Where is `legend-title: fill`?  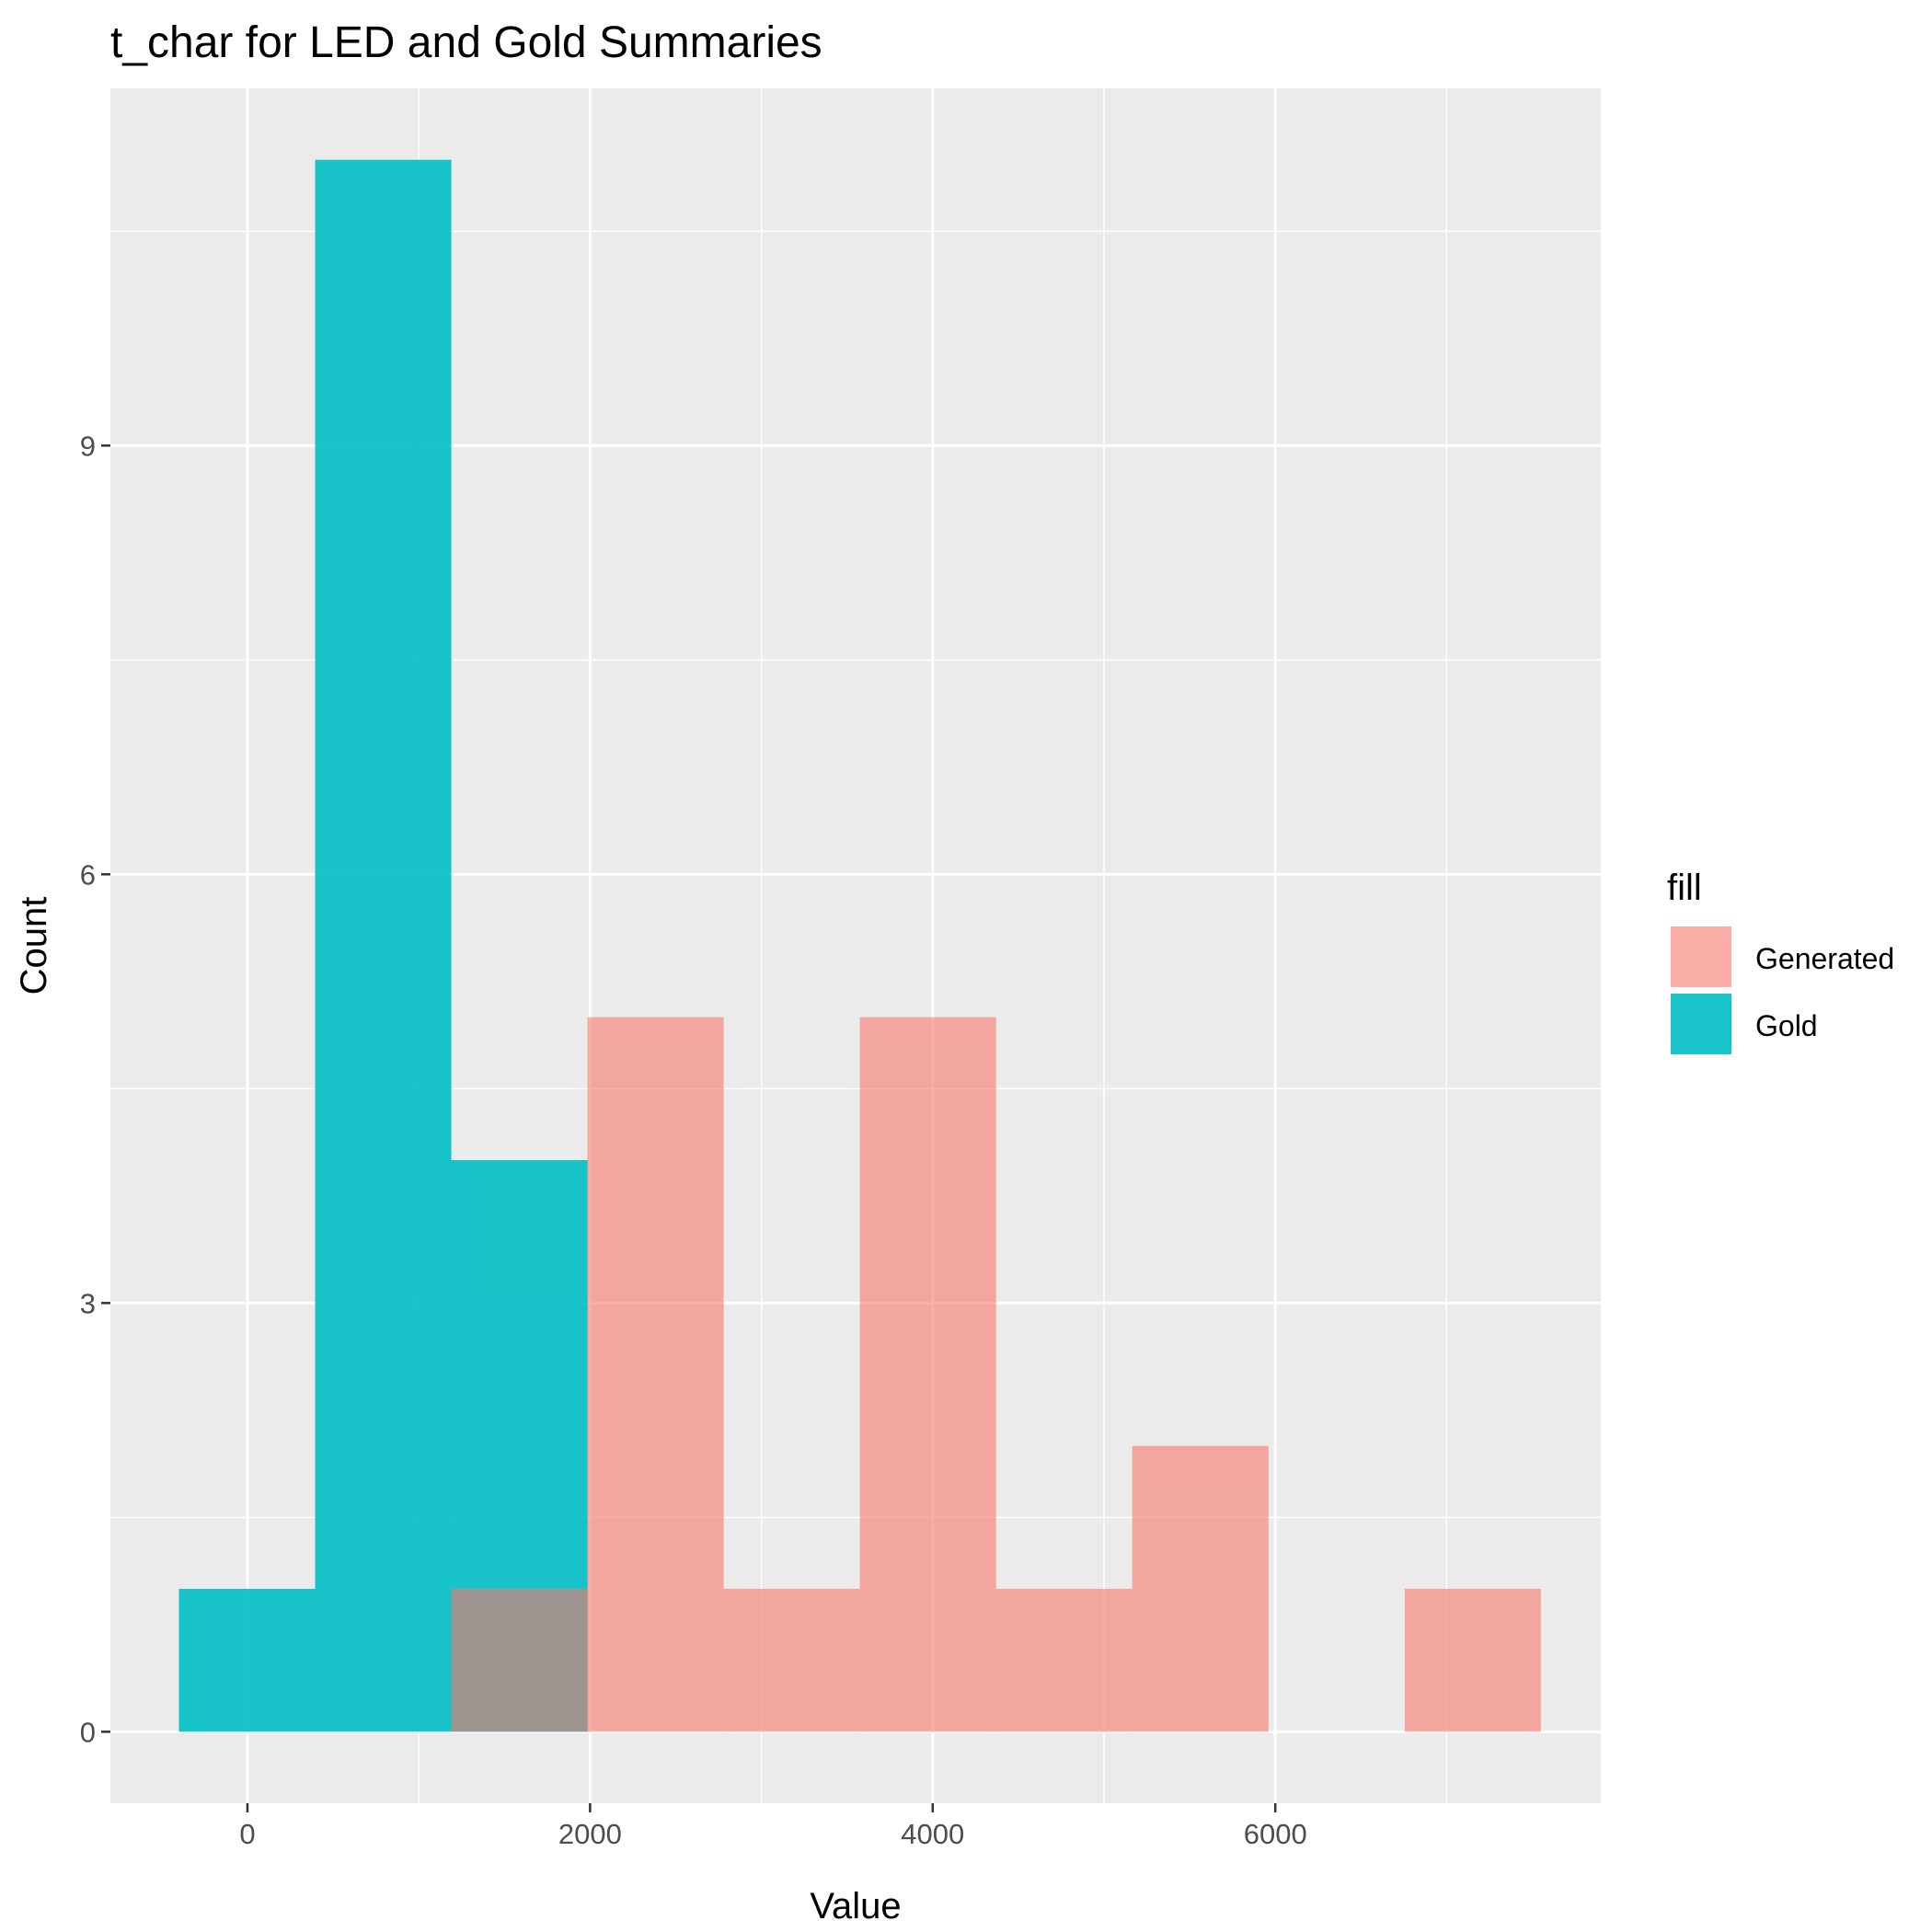
legend-title: fill is located at coordinates (1684, 888).